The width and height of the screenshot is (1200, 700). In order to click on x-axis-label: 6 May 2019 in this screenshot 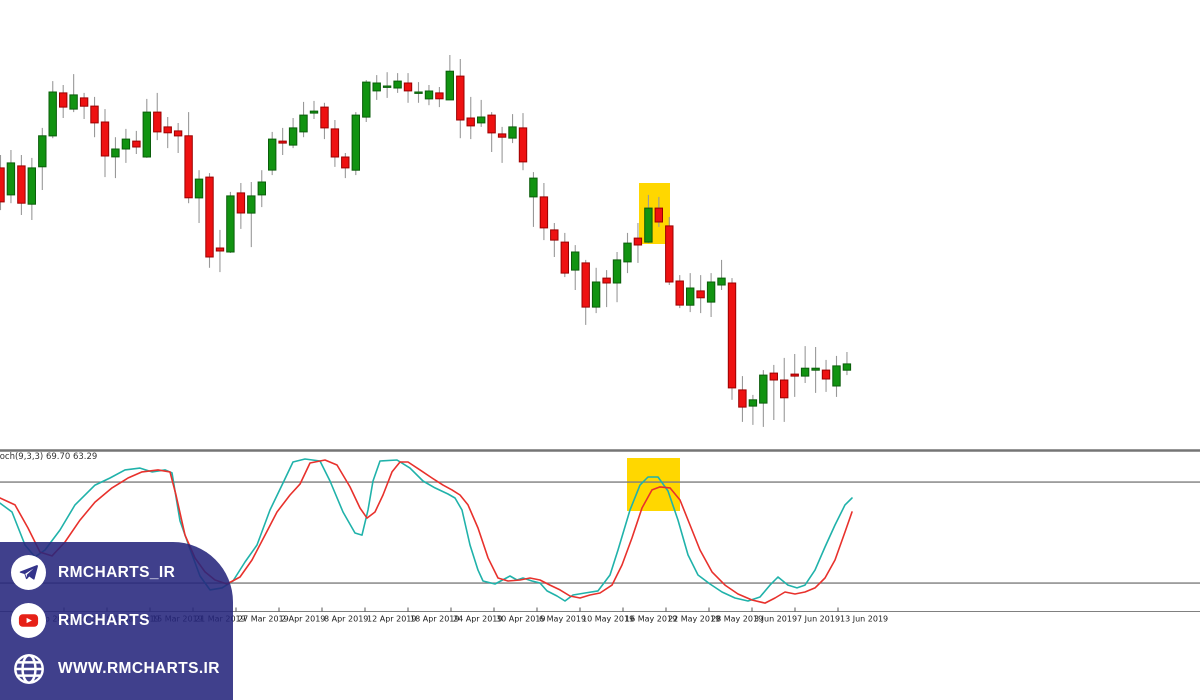, I will do `click(562, 619)`.